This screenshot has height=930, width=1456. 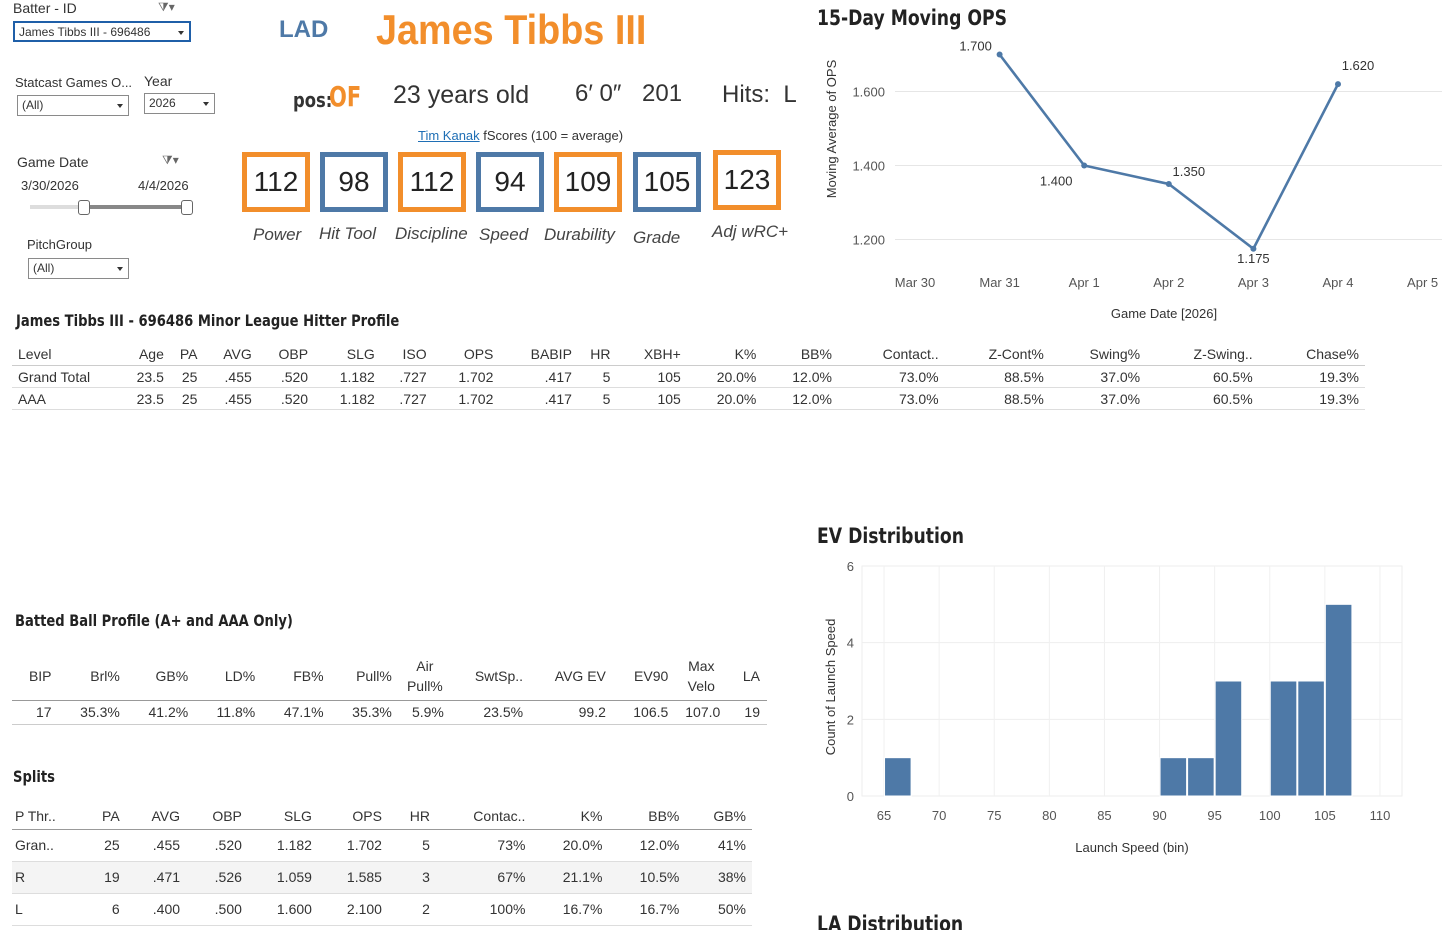 What do you see at coordinates (1189, 171) in the screenshot?
I see `data-label: 1.350` at bounding box center [1189, 171].